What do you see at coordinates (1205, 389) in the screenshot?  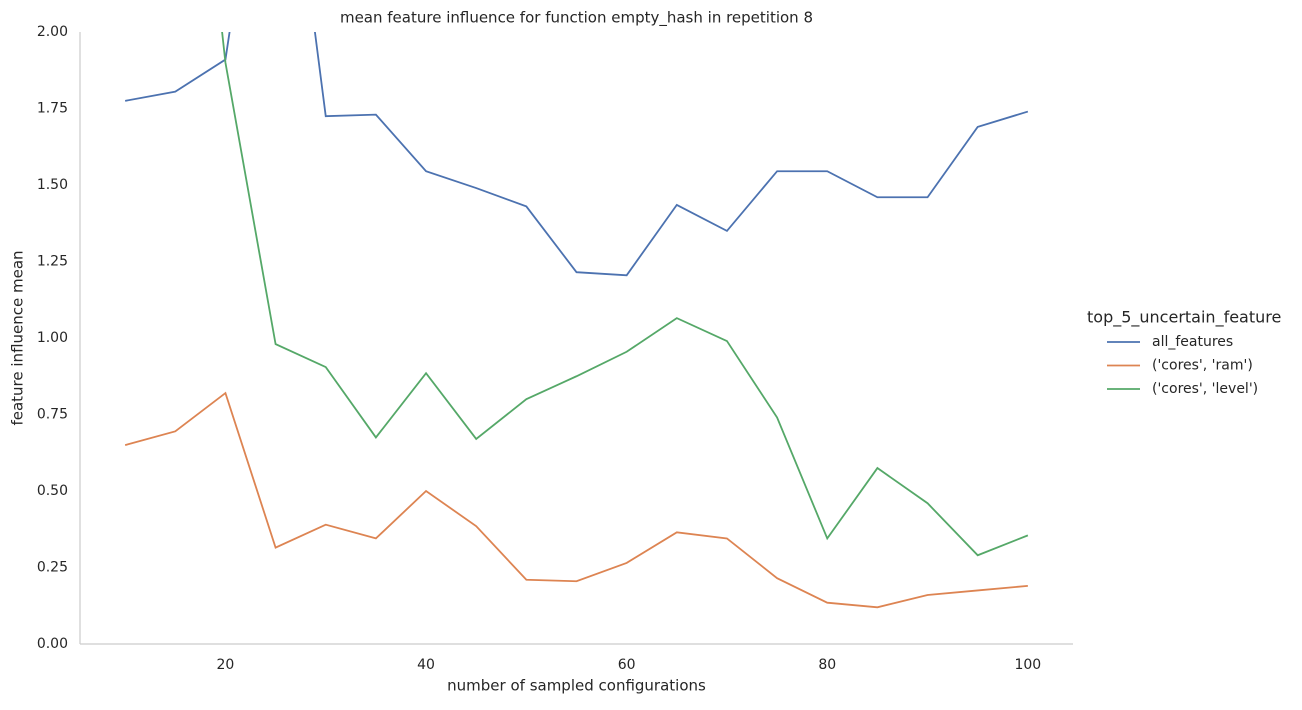 I see `legend-label: ('cores', 'level')` at bounding box center [1205, 389].